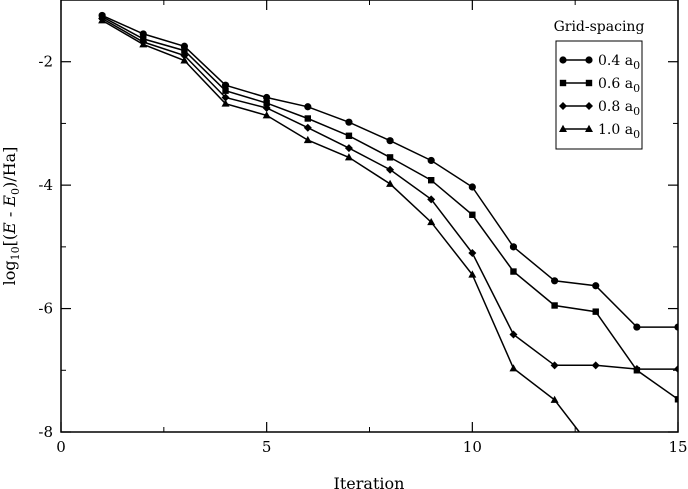  Describe the element at coordinates (599, 27) in the screenshot. I see `legend-title: Grid-spacing` at that location.